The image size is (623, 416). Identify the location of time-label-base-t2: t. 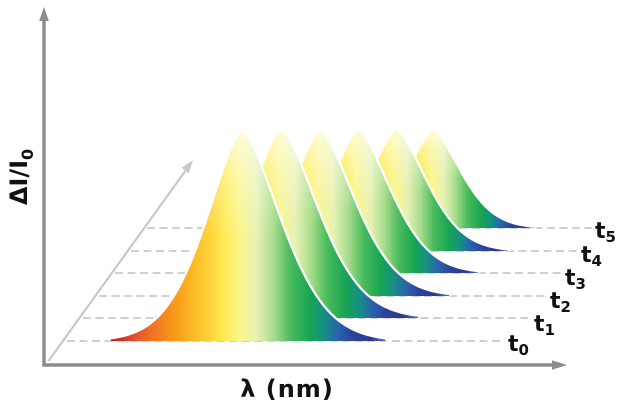
(555, 301).